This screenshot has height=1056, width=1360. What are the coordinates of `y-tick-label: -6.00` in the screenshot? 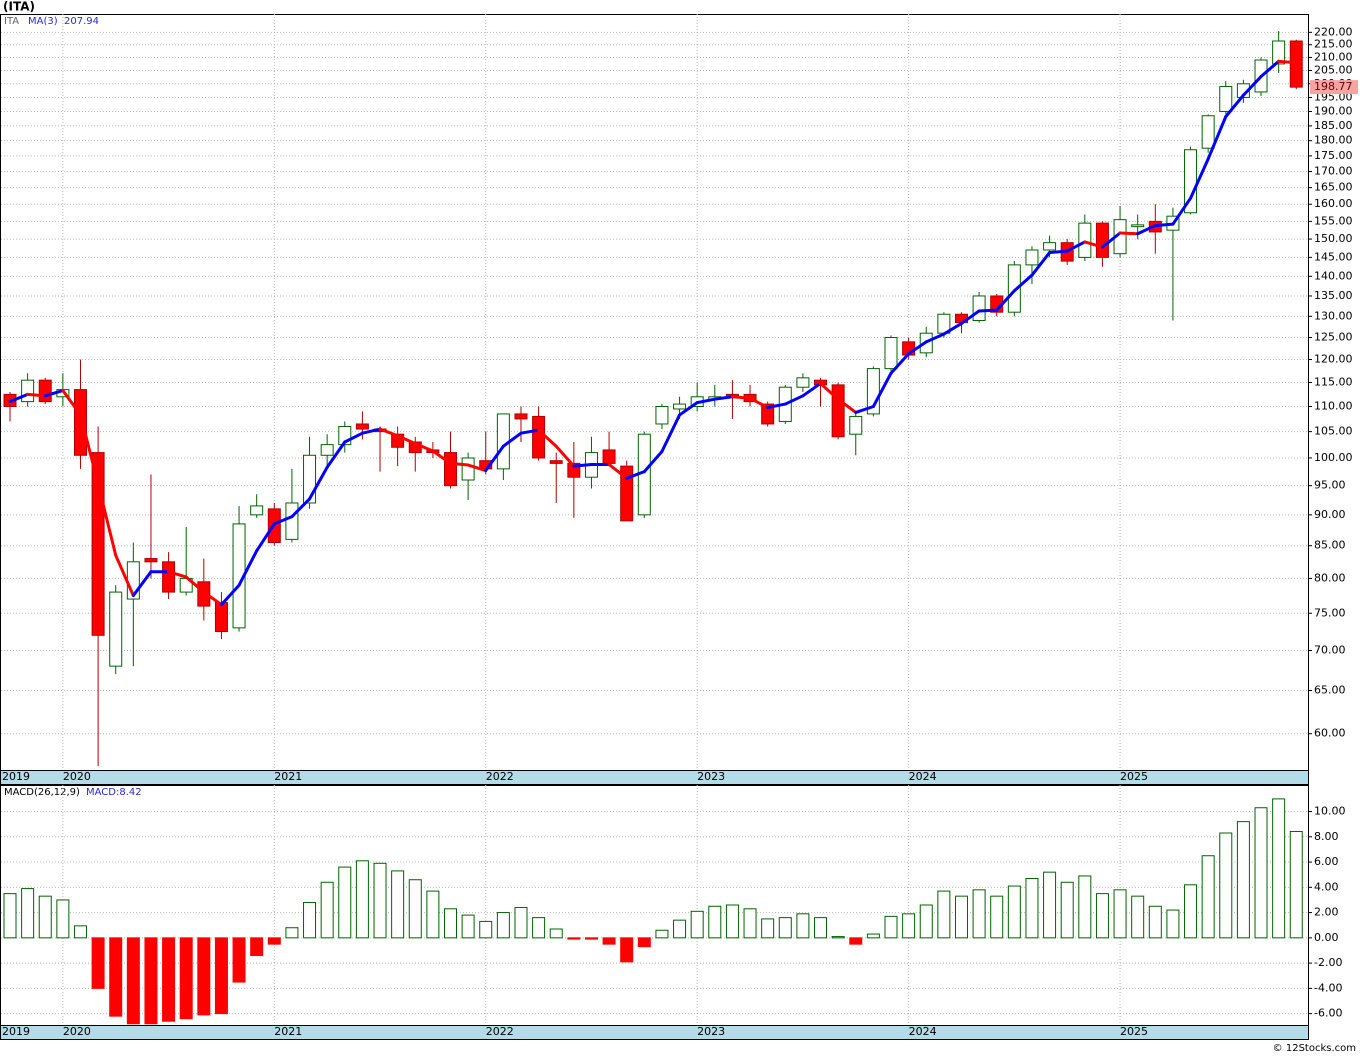 It's located at (1328, 1013).